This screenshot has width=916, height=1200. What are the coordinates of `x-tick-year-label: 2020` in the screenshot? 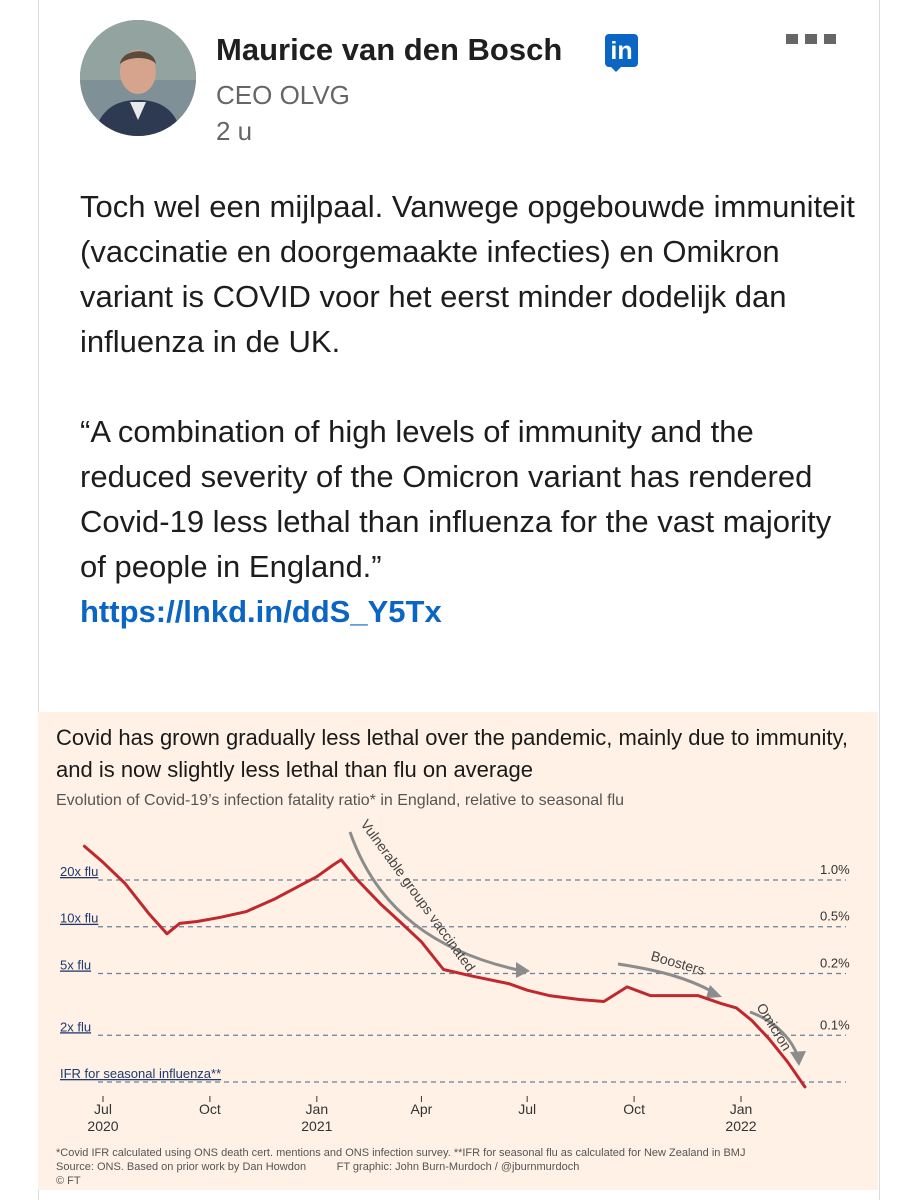 It's located at (102, 1126).